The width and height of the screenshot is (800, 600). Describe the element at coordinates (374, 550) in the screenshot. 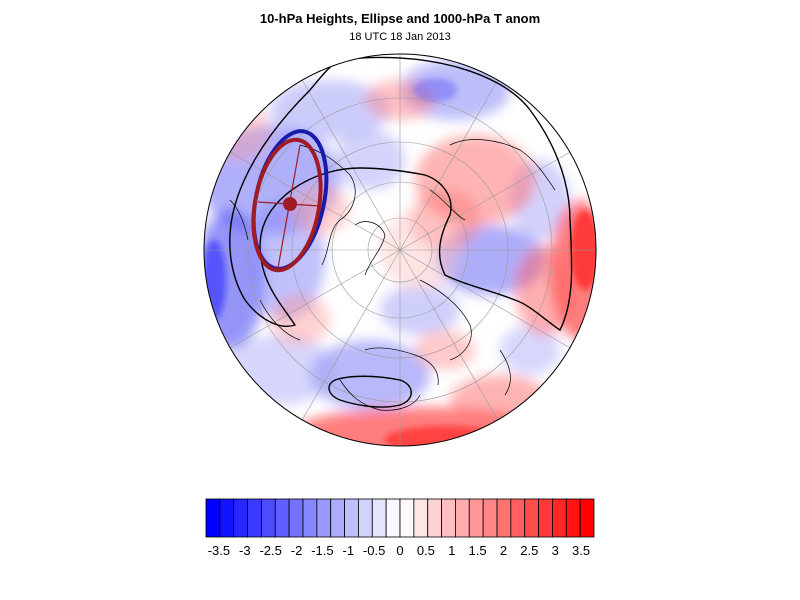

I see `colorbar-tick-label: -0.5` at that location.